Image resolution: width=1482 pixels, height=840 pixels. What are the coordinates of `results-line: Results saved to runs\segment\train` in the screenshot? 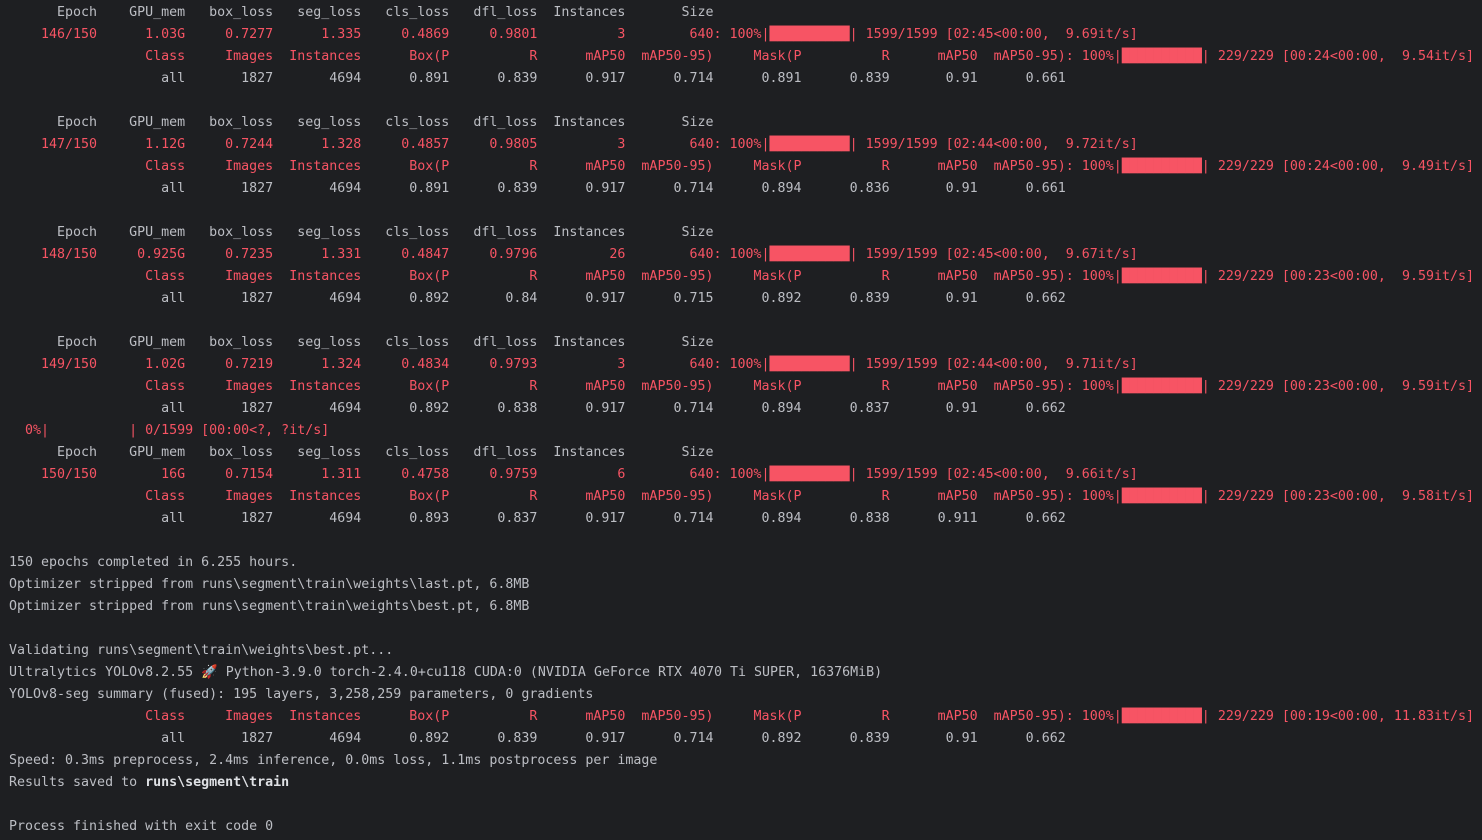 It's located at (745, 783).